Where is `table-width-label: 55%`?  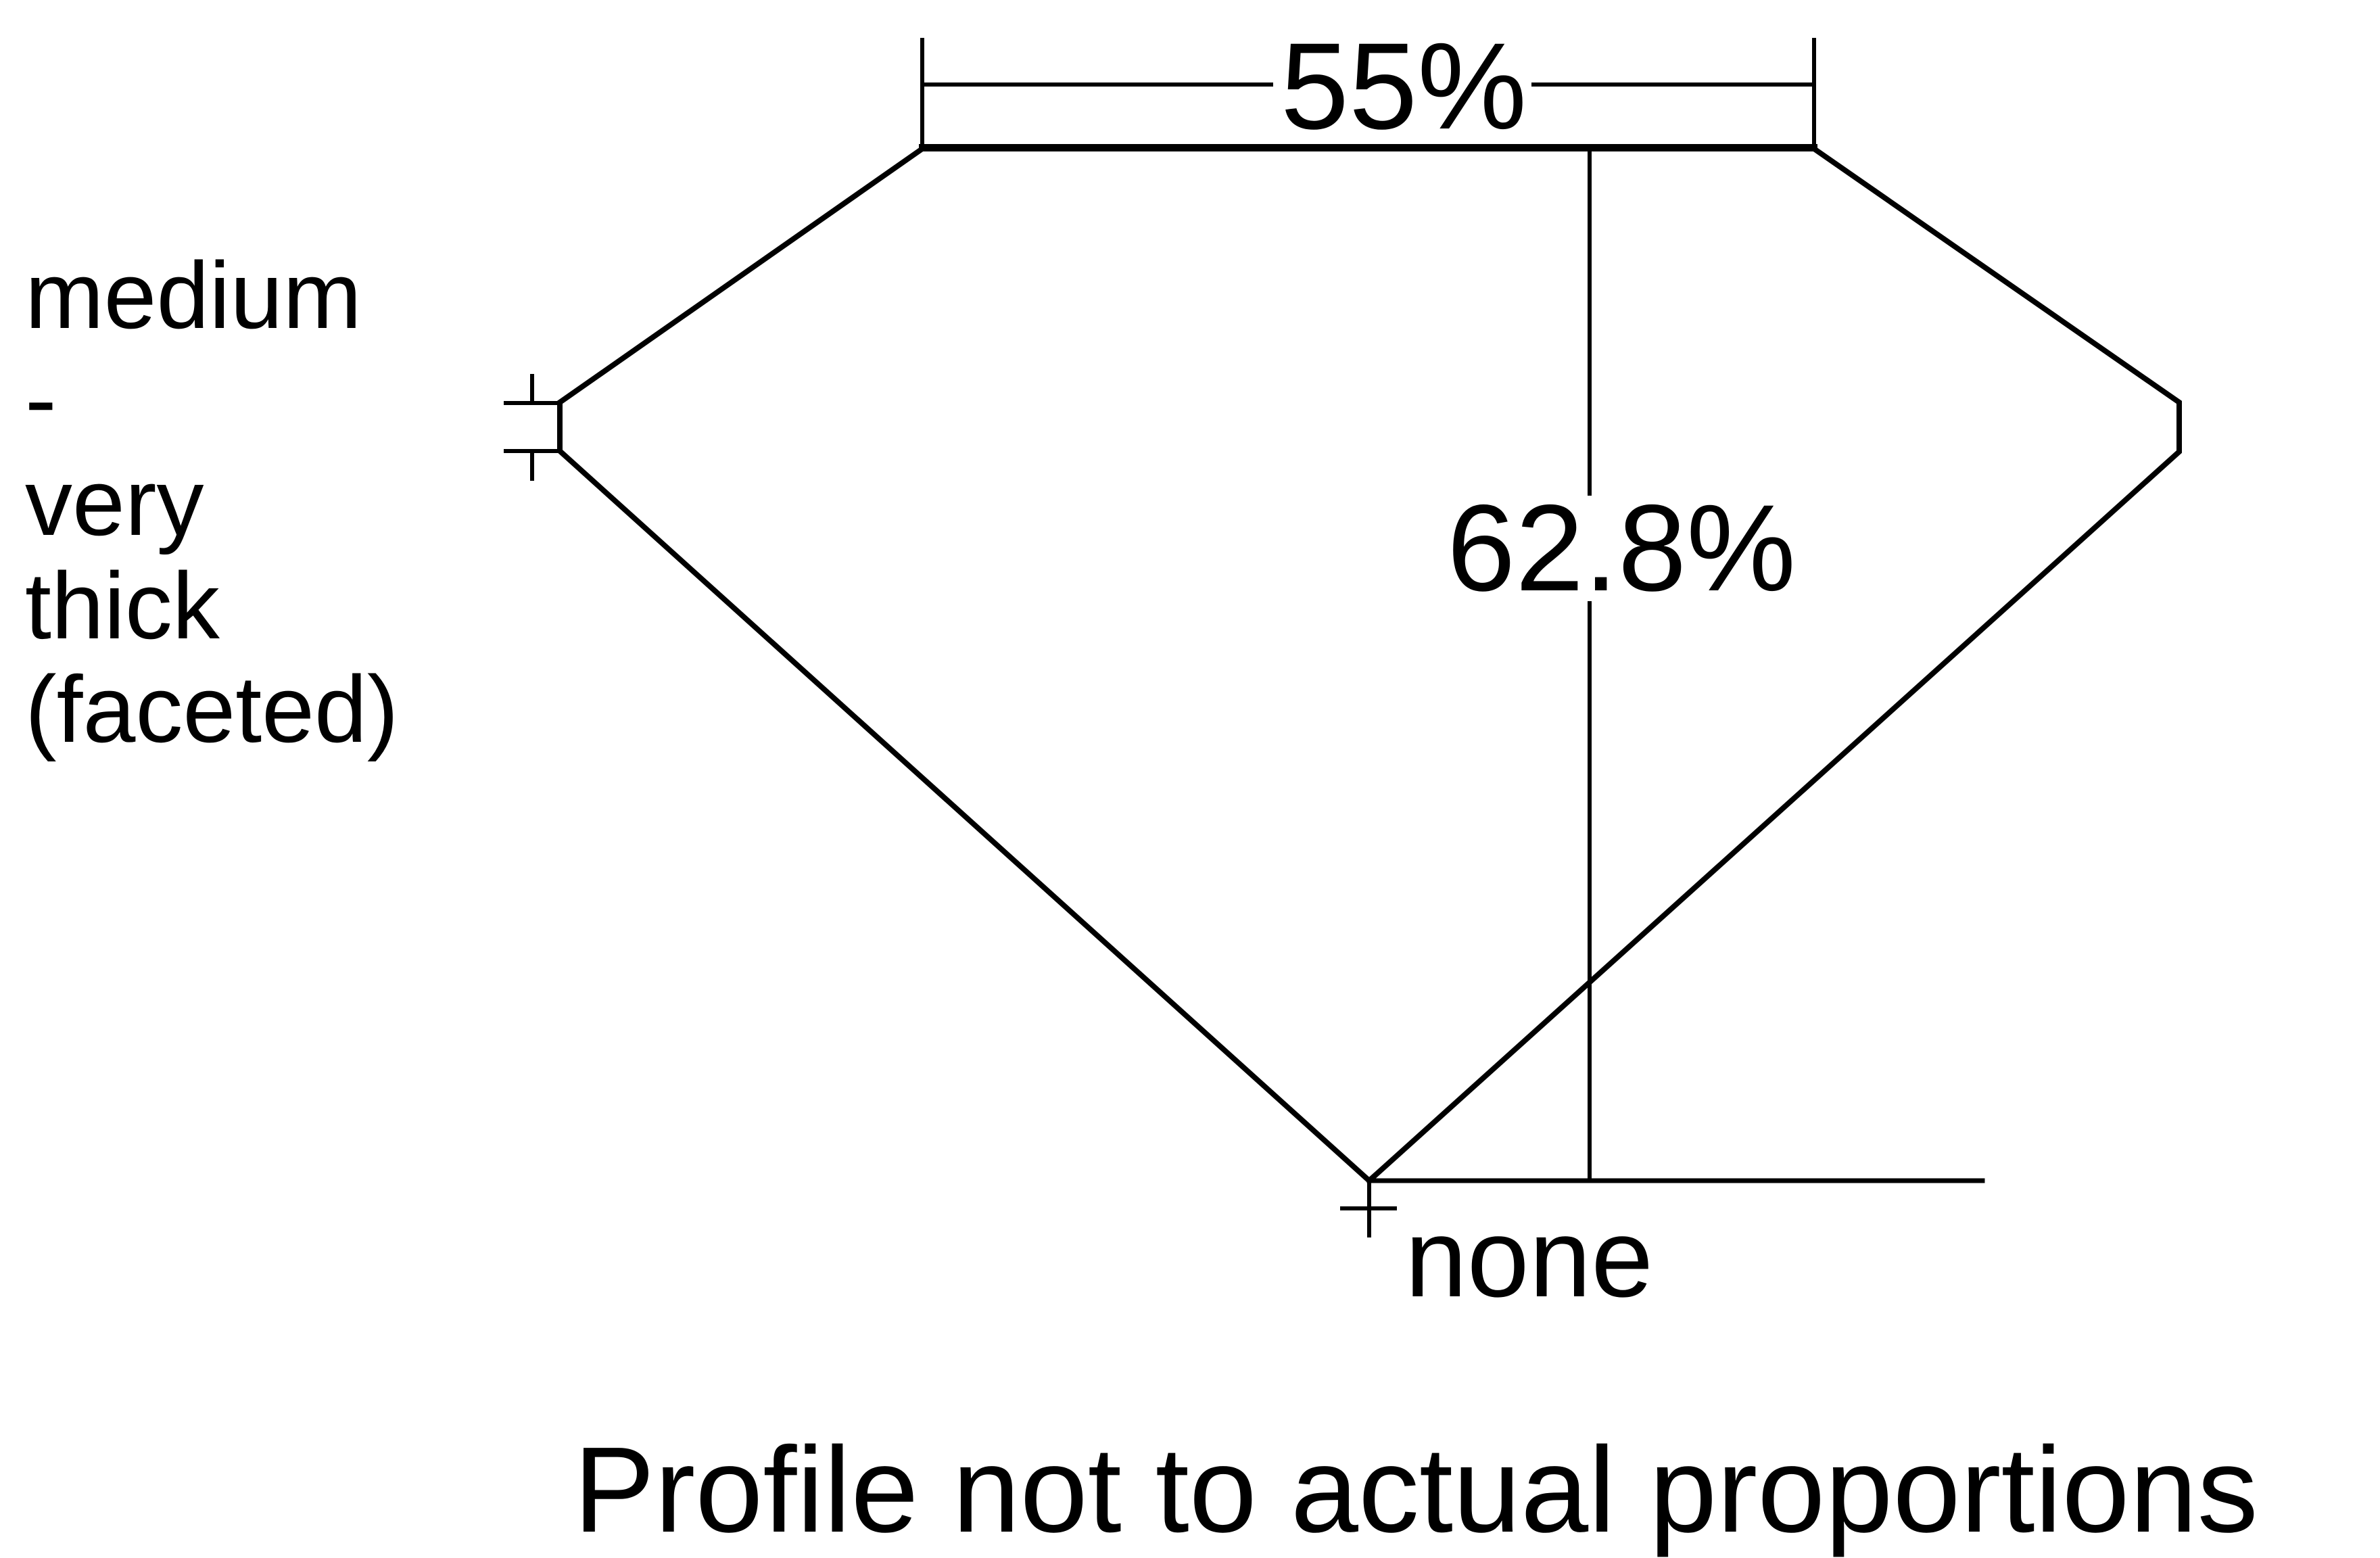
table-width-label: 55% is located at coordinates (1404, 86).